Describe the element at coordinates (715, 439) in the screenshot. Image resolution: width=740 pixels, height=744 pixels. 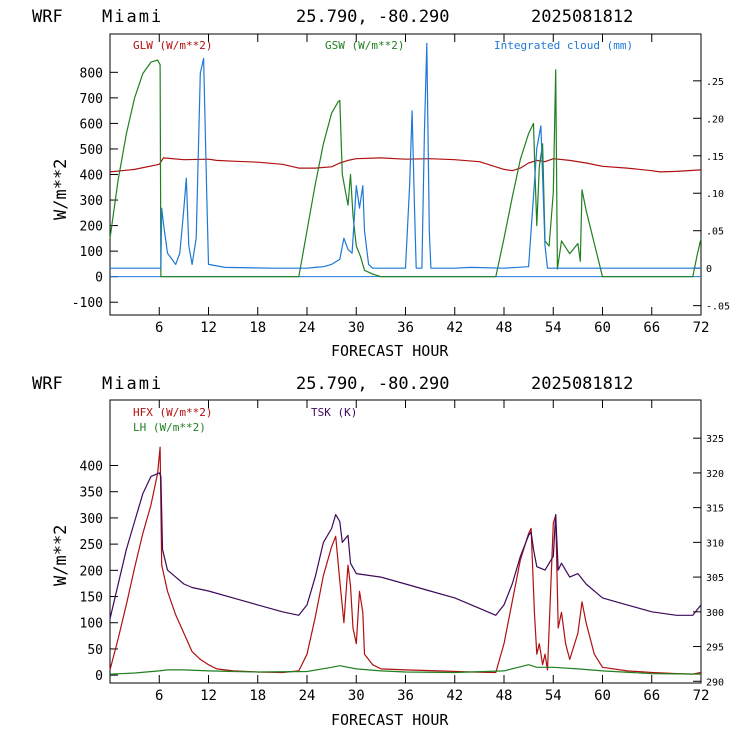
I see `y-right-tick-label: 325` at that location.